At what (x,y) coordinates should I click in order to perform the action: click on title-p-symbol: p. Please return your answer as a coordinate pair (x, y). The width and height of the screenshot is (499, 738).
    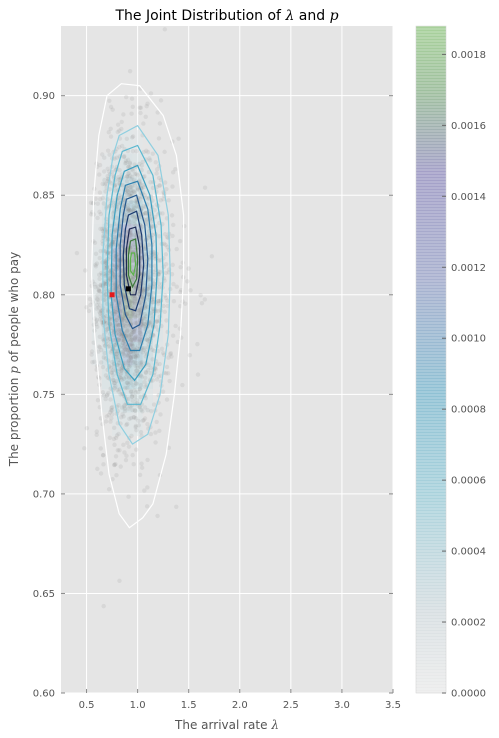
    Looking at the image, I should click on (334, 16).